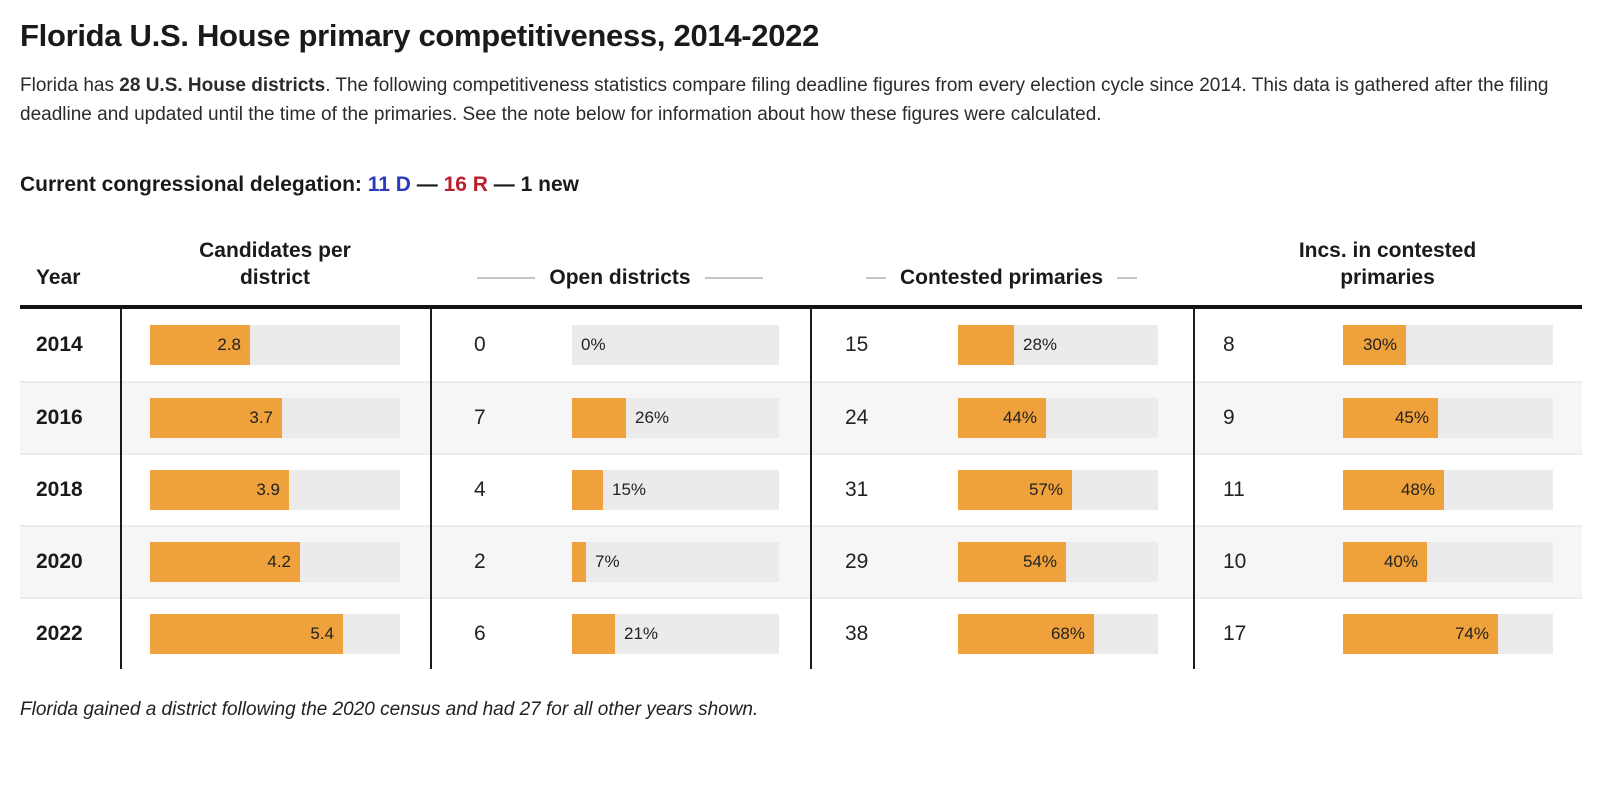  I want to click on contested-primaries-cell: 24 44%, so click(1001, 417).